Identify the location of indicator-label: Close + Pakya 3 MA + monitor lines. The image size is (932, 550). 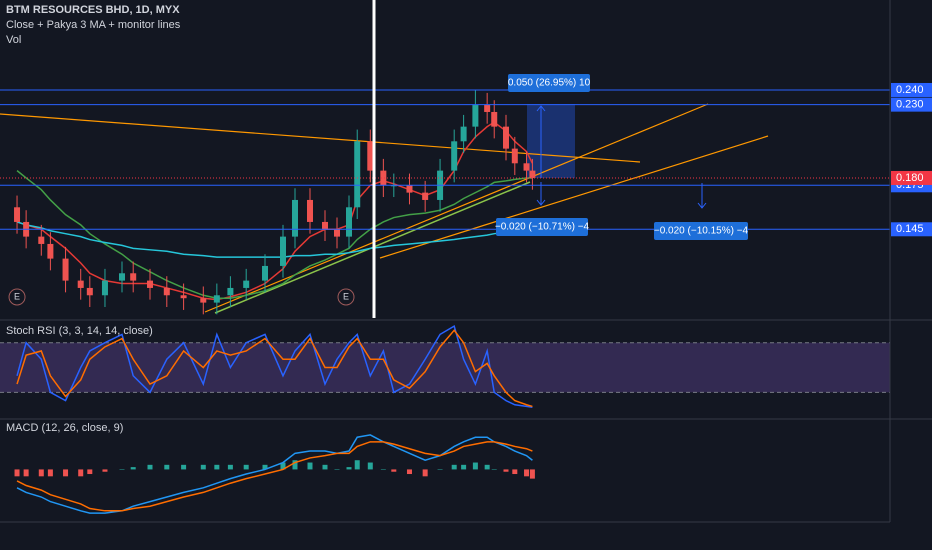
(93, 25).